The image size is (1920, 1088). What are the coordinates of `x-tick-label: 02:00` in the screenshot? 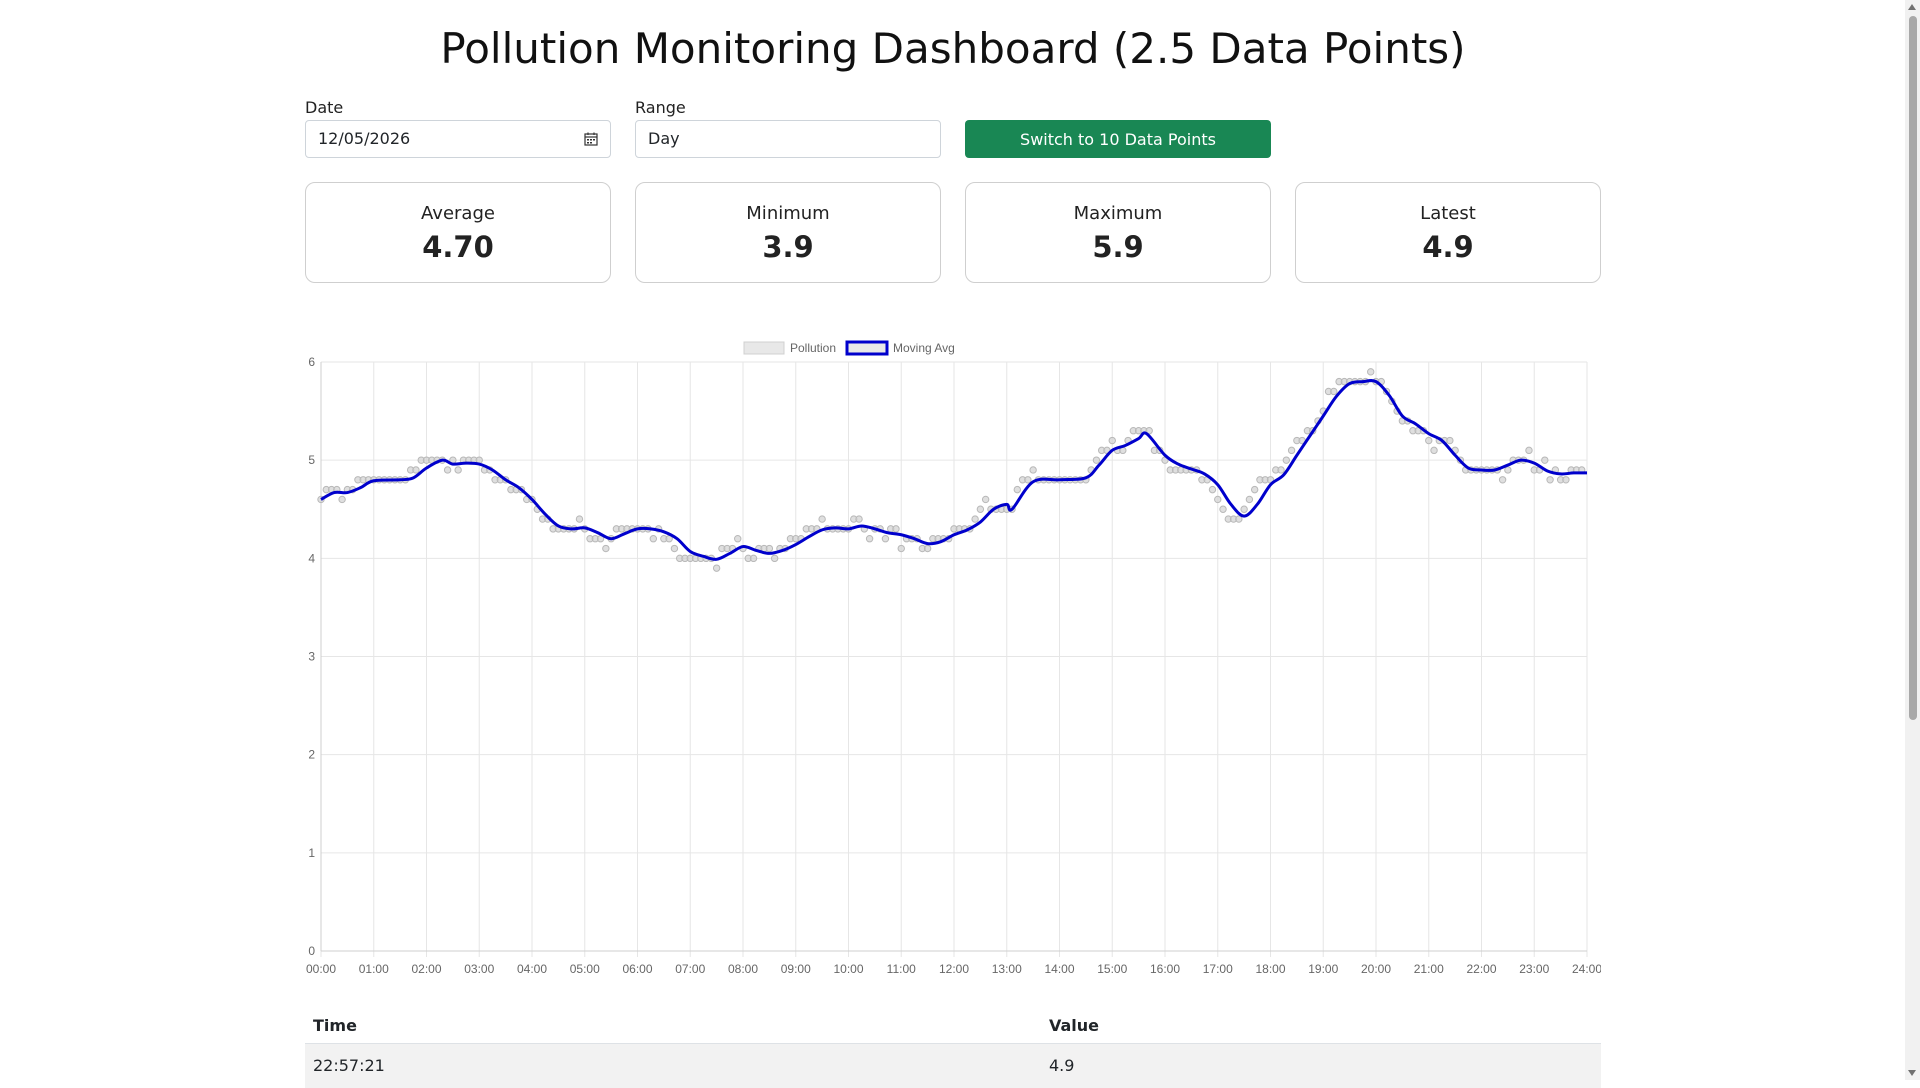 It's located at (426, 969).